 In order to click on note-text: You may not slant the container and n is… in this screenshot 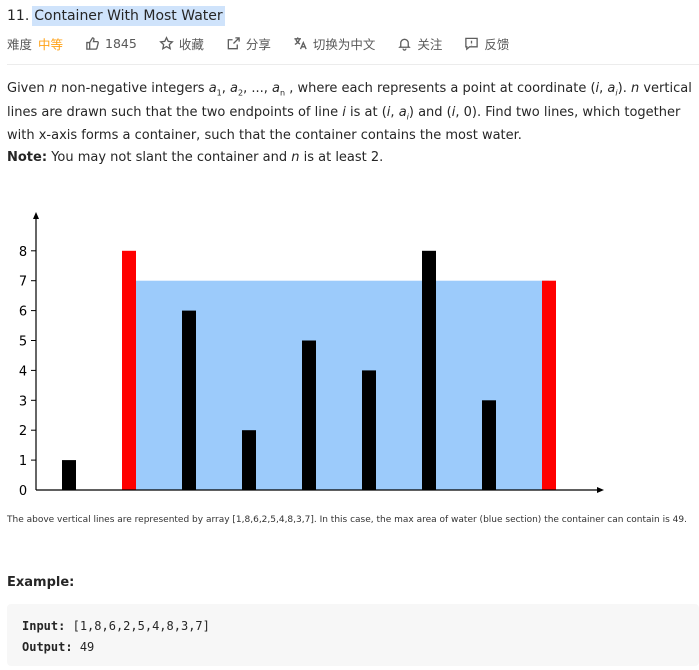, I will do `click(217, 157)`.